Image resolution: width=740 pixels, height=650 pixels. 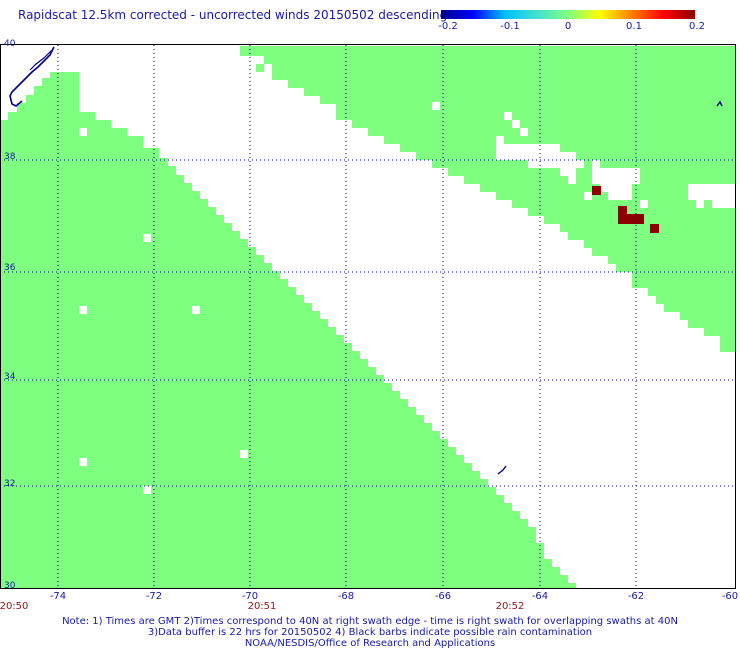 I want to click on lon-label: -70, so click(x=250, y=596).